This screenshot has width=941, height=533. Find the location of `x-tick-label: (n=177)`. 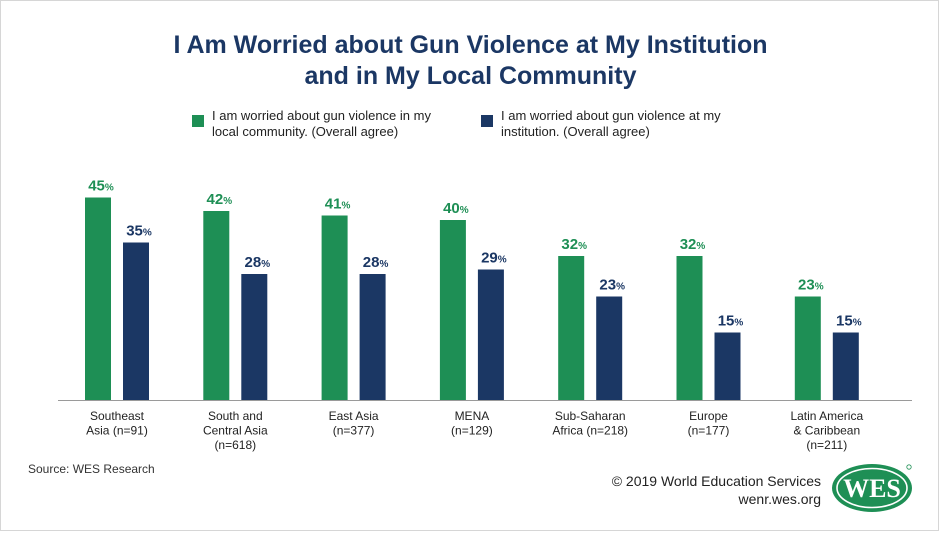

x-tick-label: (n=177) is located at coordinates (709, 431).